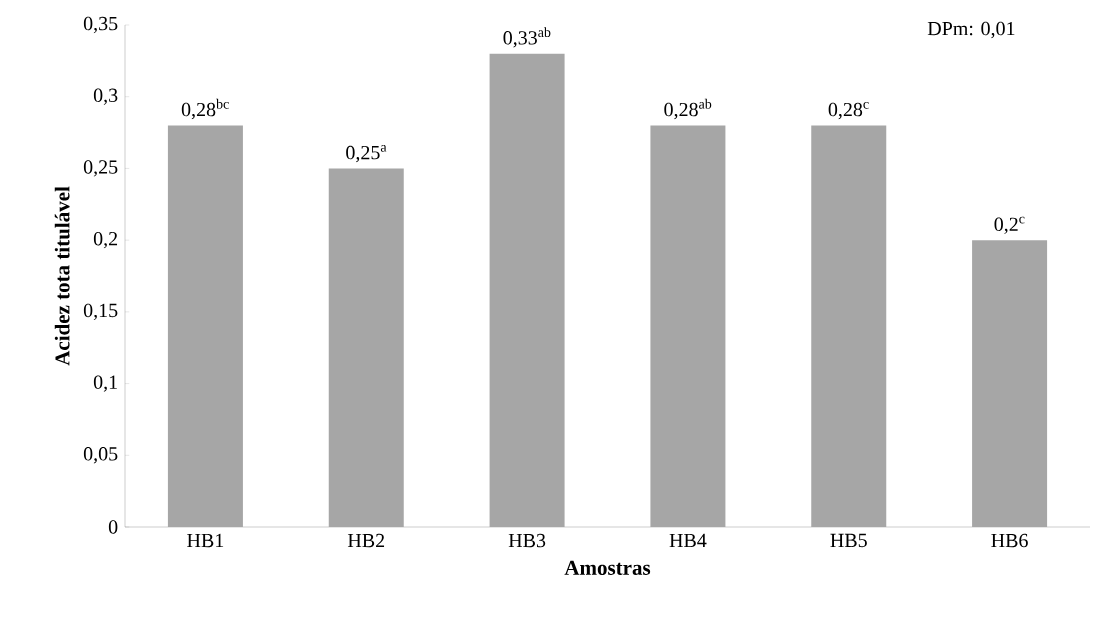 The height and width of the screenshot is (619, 1111). I want to click on data-label: 0,2$^{c}$, so click(1009, 225).